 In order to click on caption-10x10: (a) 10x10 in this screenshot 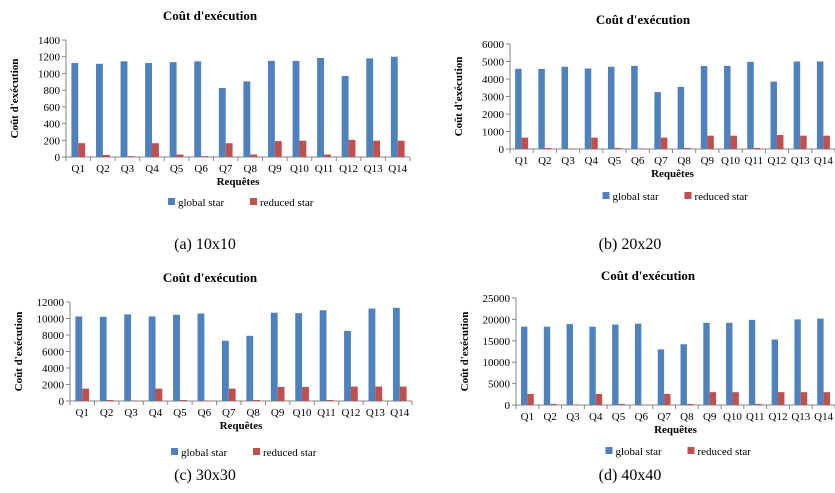, I will do `click(205, 244)`.